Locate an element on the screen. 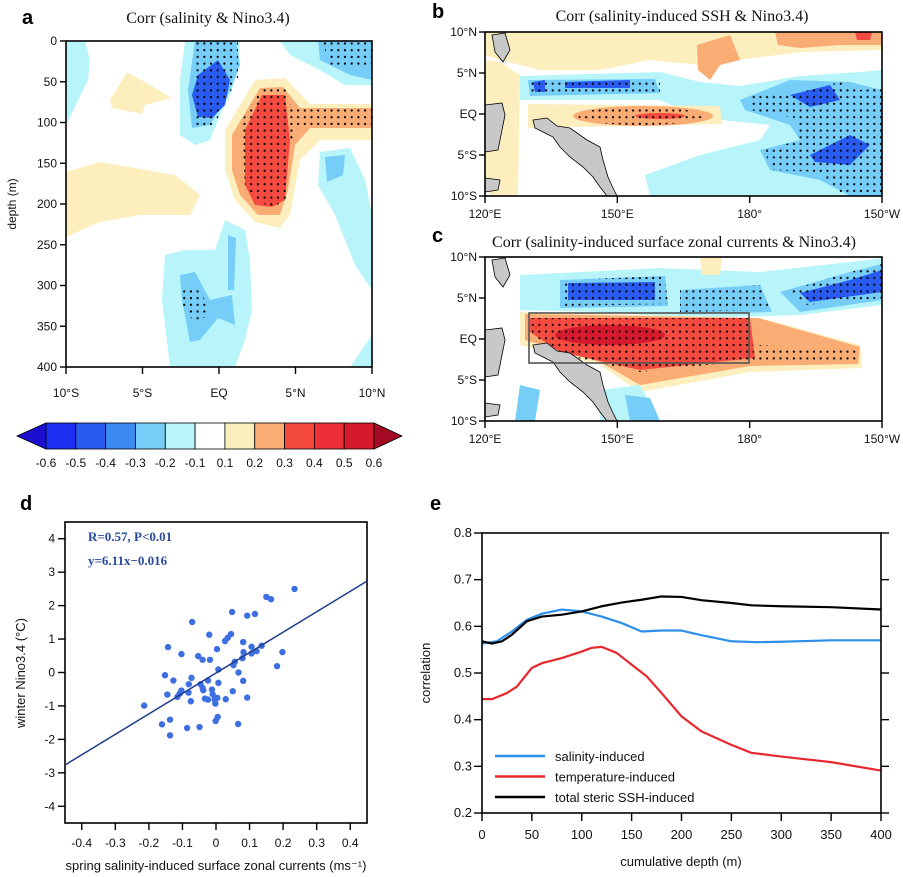 Image resolution: width=903 pixels, height=877 pixels. series-line-total-steric-SSH-induced is located at coordinates (681, 620).